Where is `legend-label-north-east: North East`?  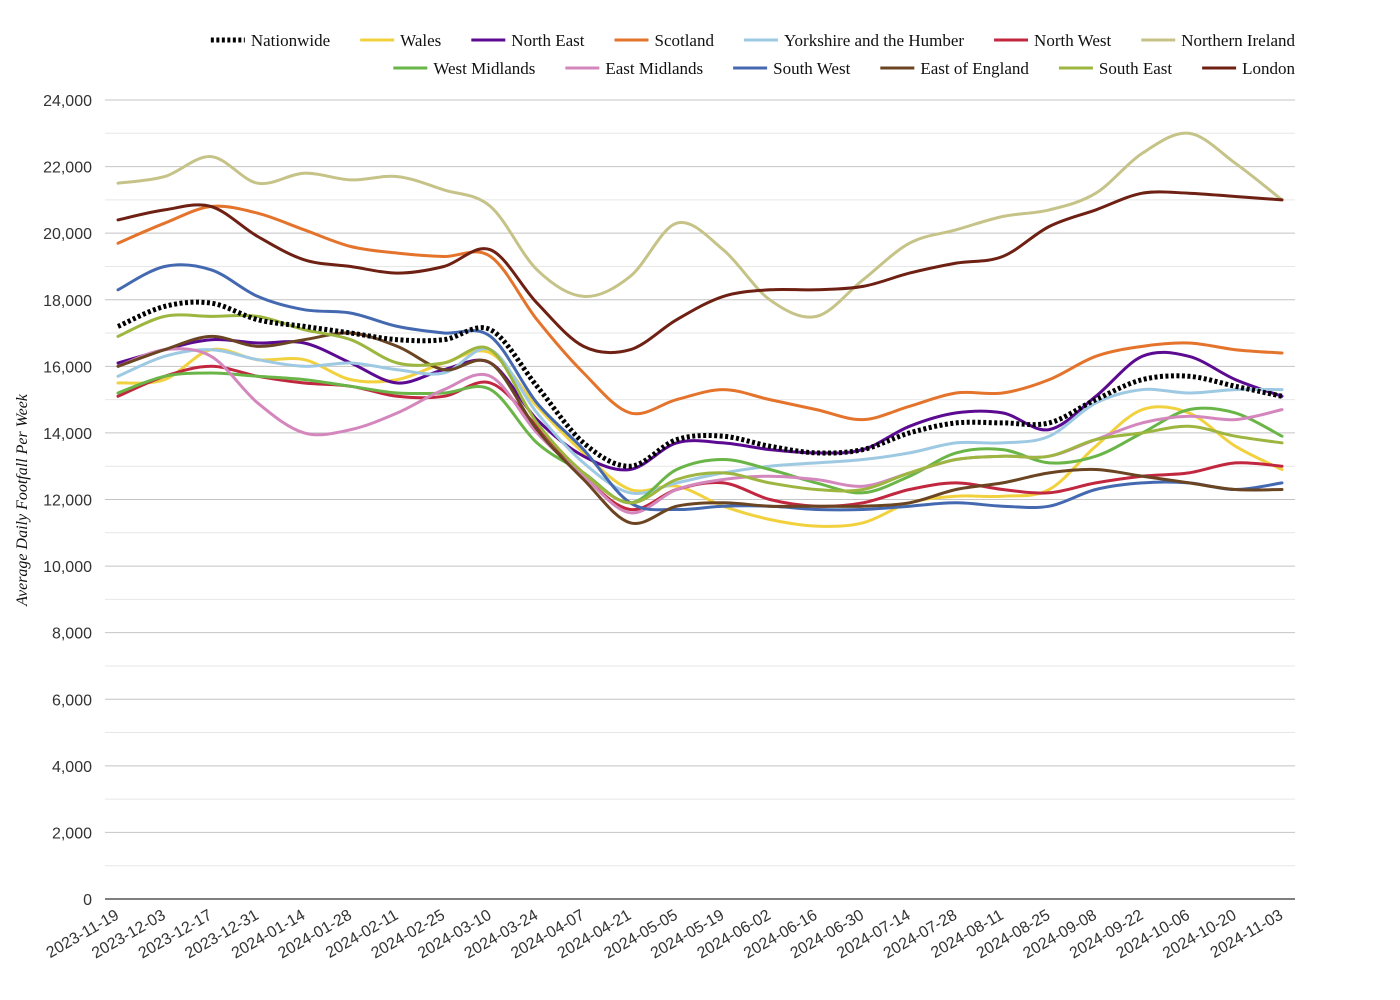 legend-label-north-east: North East is located at coordinates (547, 40).